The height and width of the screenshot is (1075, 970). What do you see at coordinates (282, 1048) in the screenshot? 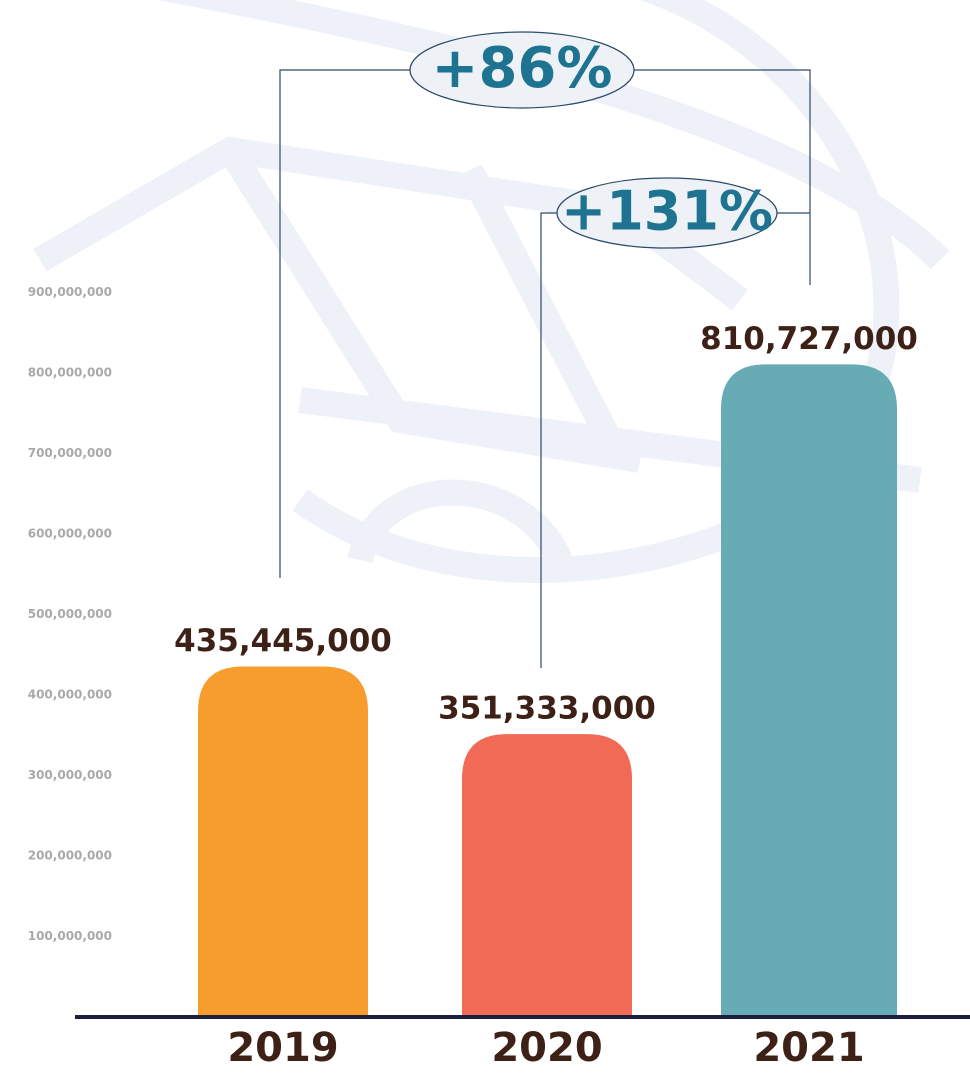
I see `x-tick-label: 2019` at bounding box center [282, 1048].